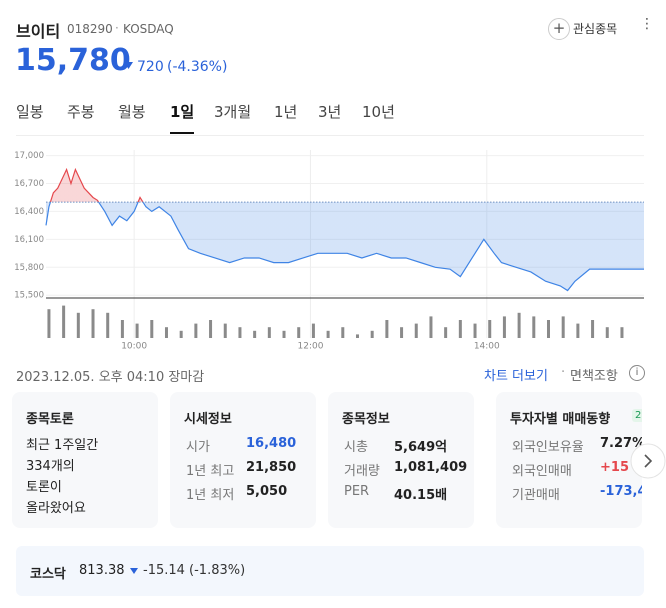  I want to click on index-name: 코스닥, so click(48, 574).